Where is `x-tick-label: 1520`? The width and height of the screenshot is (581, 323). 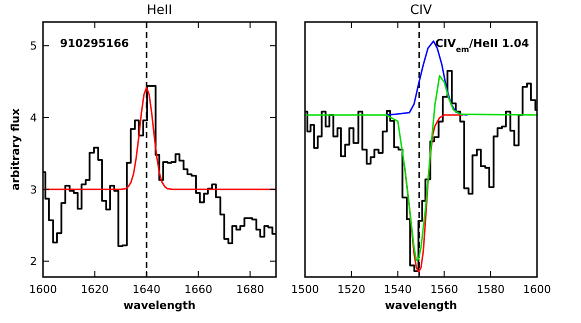
x-tick-label: 1520 is located at coordinates (351, 289).